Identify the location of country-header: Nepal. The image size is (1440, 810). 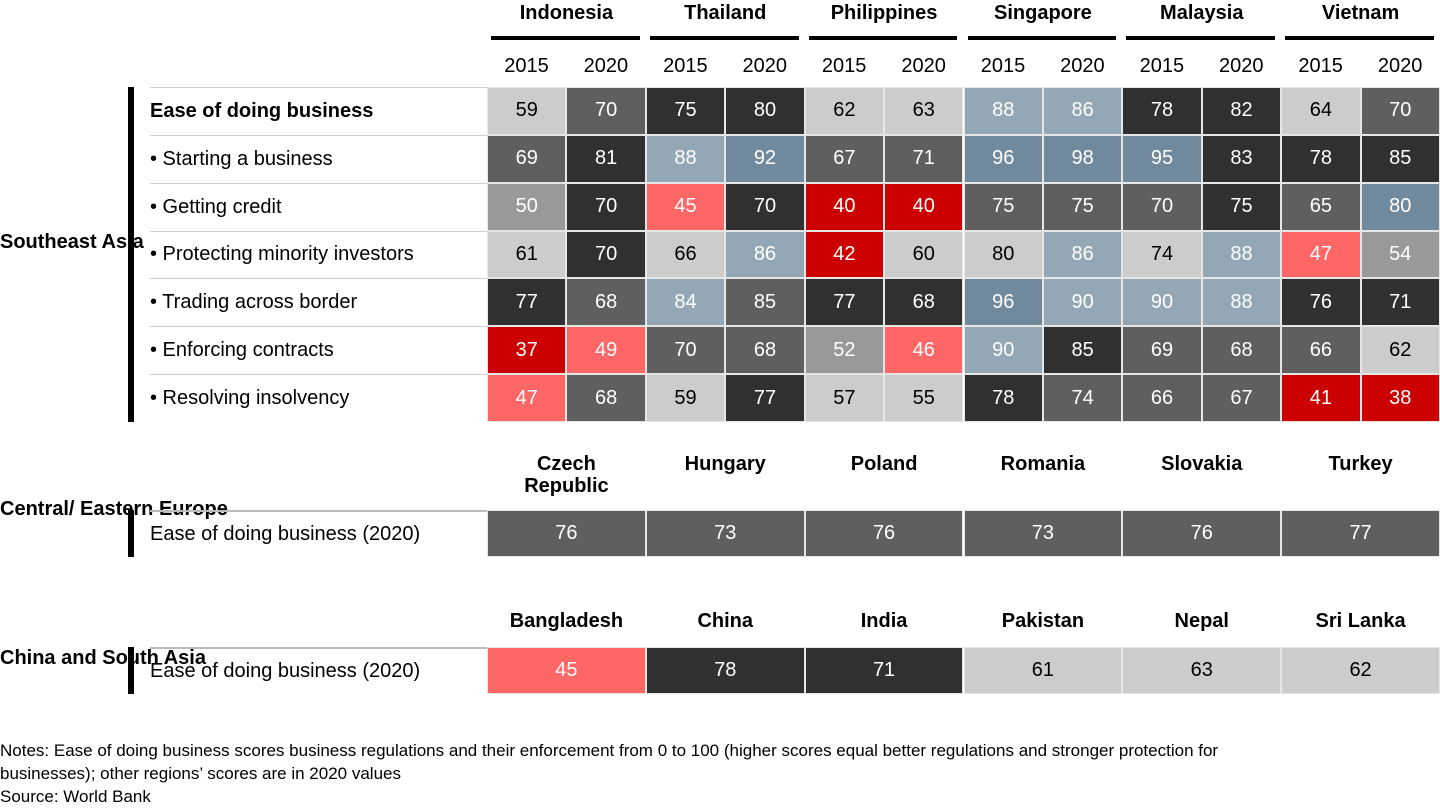
(1201, 621).